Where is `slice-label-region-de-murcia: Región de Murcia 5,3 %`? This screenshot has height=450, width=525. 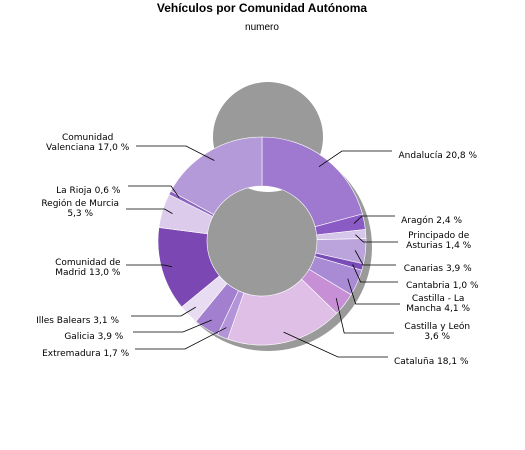 slice-label-region-de-murcia: Región de Murcia 5,3 % is located at coordinates (80, 208).